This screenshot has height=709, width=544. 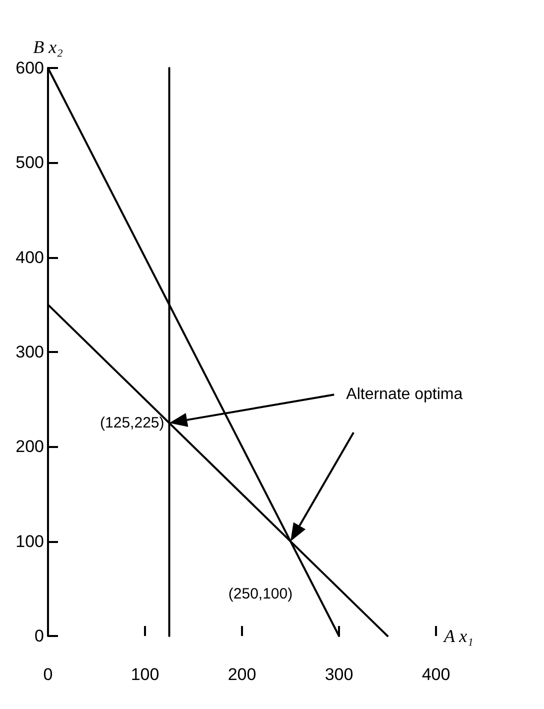 What do you see at coordinates (30, 446) in the screenshot?
I see `y-tick-label: 200` at bounding box center [30, 446].